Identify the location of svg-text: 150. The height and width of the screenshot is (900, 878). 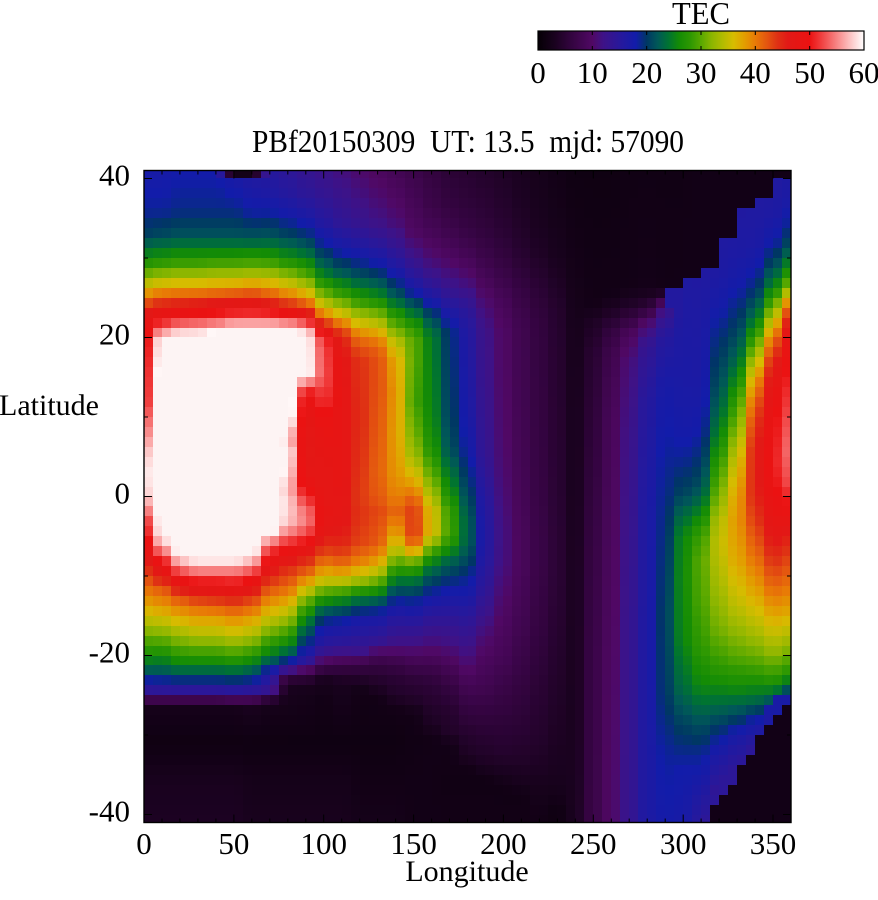
(413, 843).